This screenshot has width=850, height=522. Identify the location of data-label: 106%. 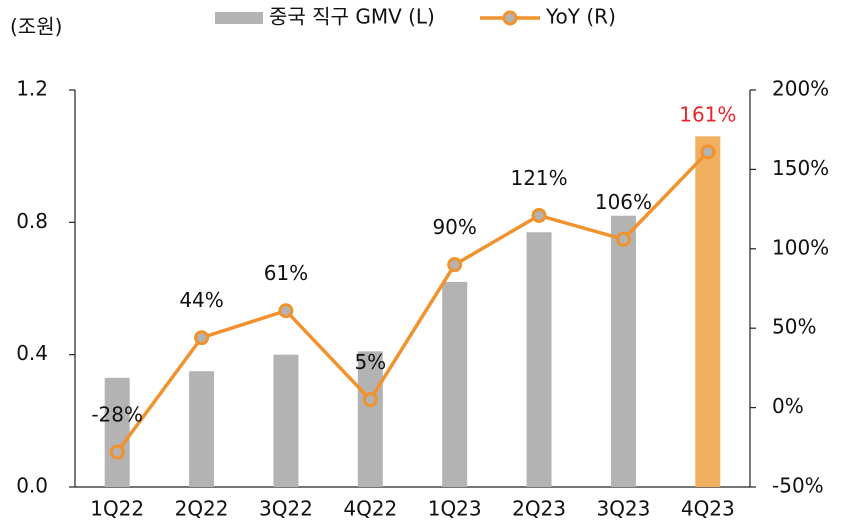
(623, 202).